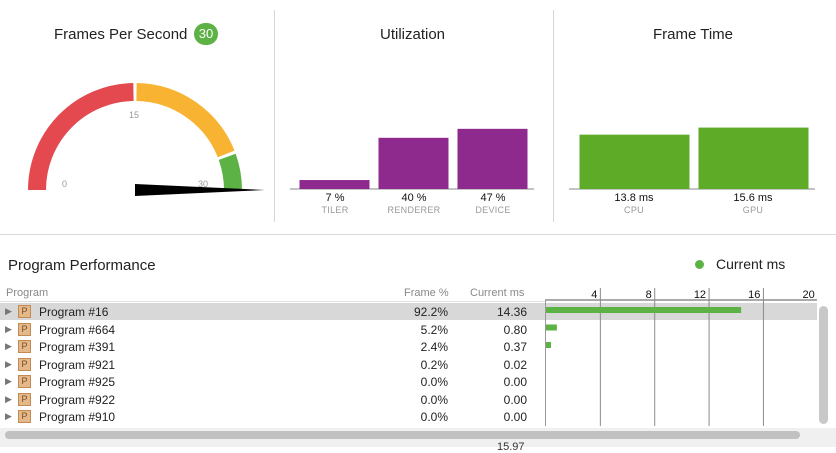 This screenshot has width=836, height=453. Describe the element at coordinates (414, 210) in the screenshot. I see `renderer-caption: RENDERER` at that location.